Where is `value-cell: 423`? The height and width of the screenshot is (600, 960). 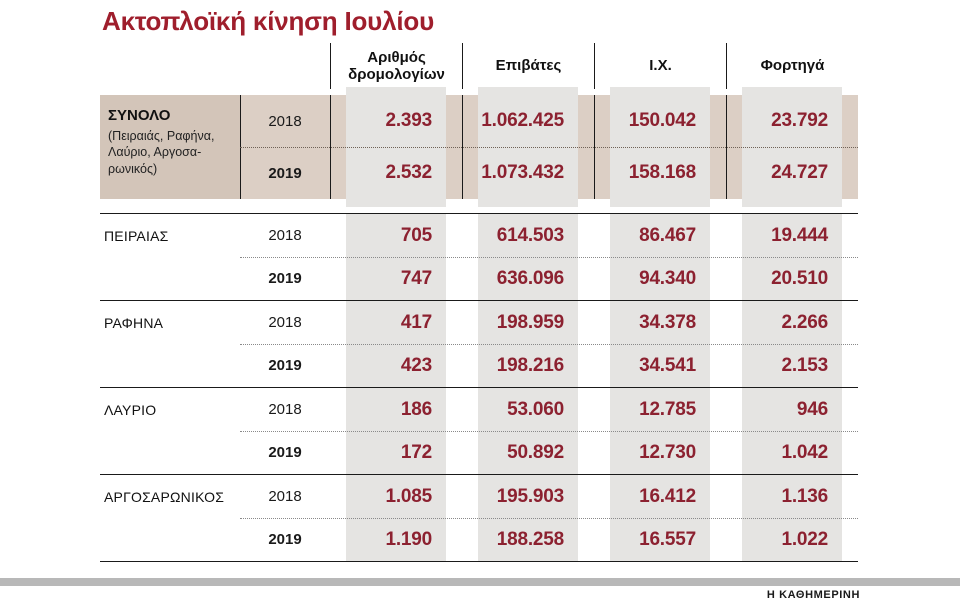
value-cell: 423 is located at coordinates (416, 365).